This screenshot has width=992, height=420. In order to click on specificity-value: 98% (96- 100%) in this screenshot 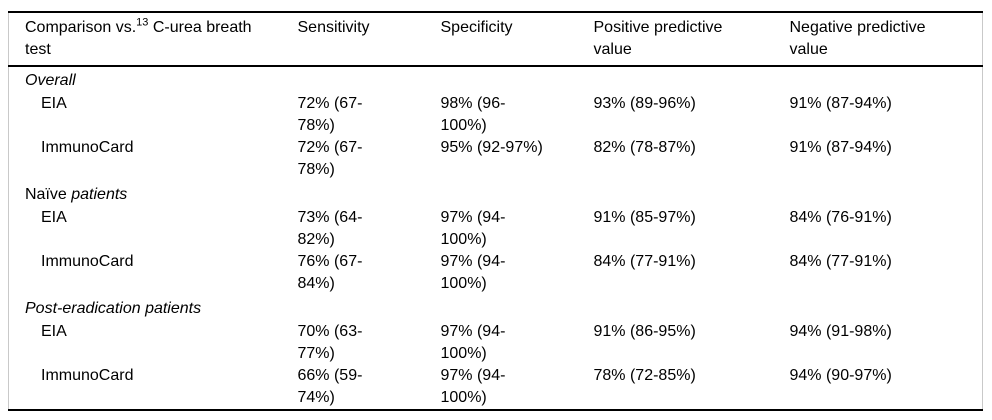, I will do `click(473, 114)`.